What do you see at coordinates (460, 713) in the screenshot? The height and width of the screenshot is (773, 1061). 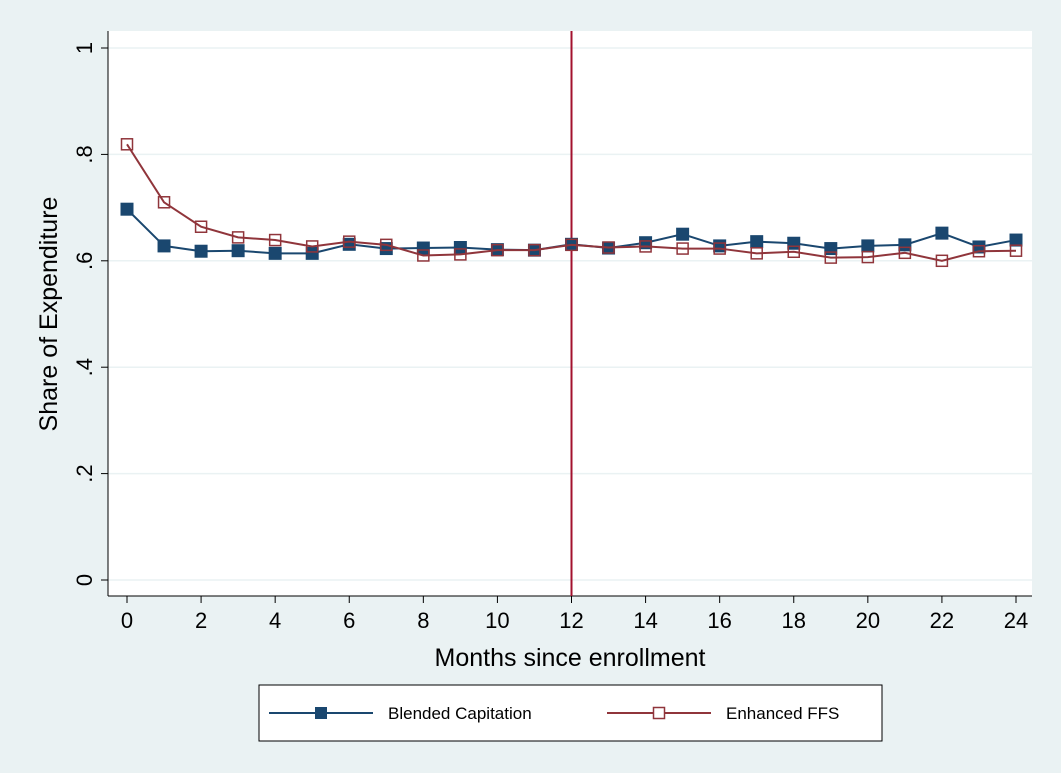 I see `legend-label: Blended Capitation` at bounding box center [460, 713].